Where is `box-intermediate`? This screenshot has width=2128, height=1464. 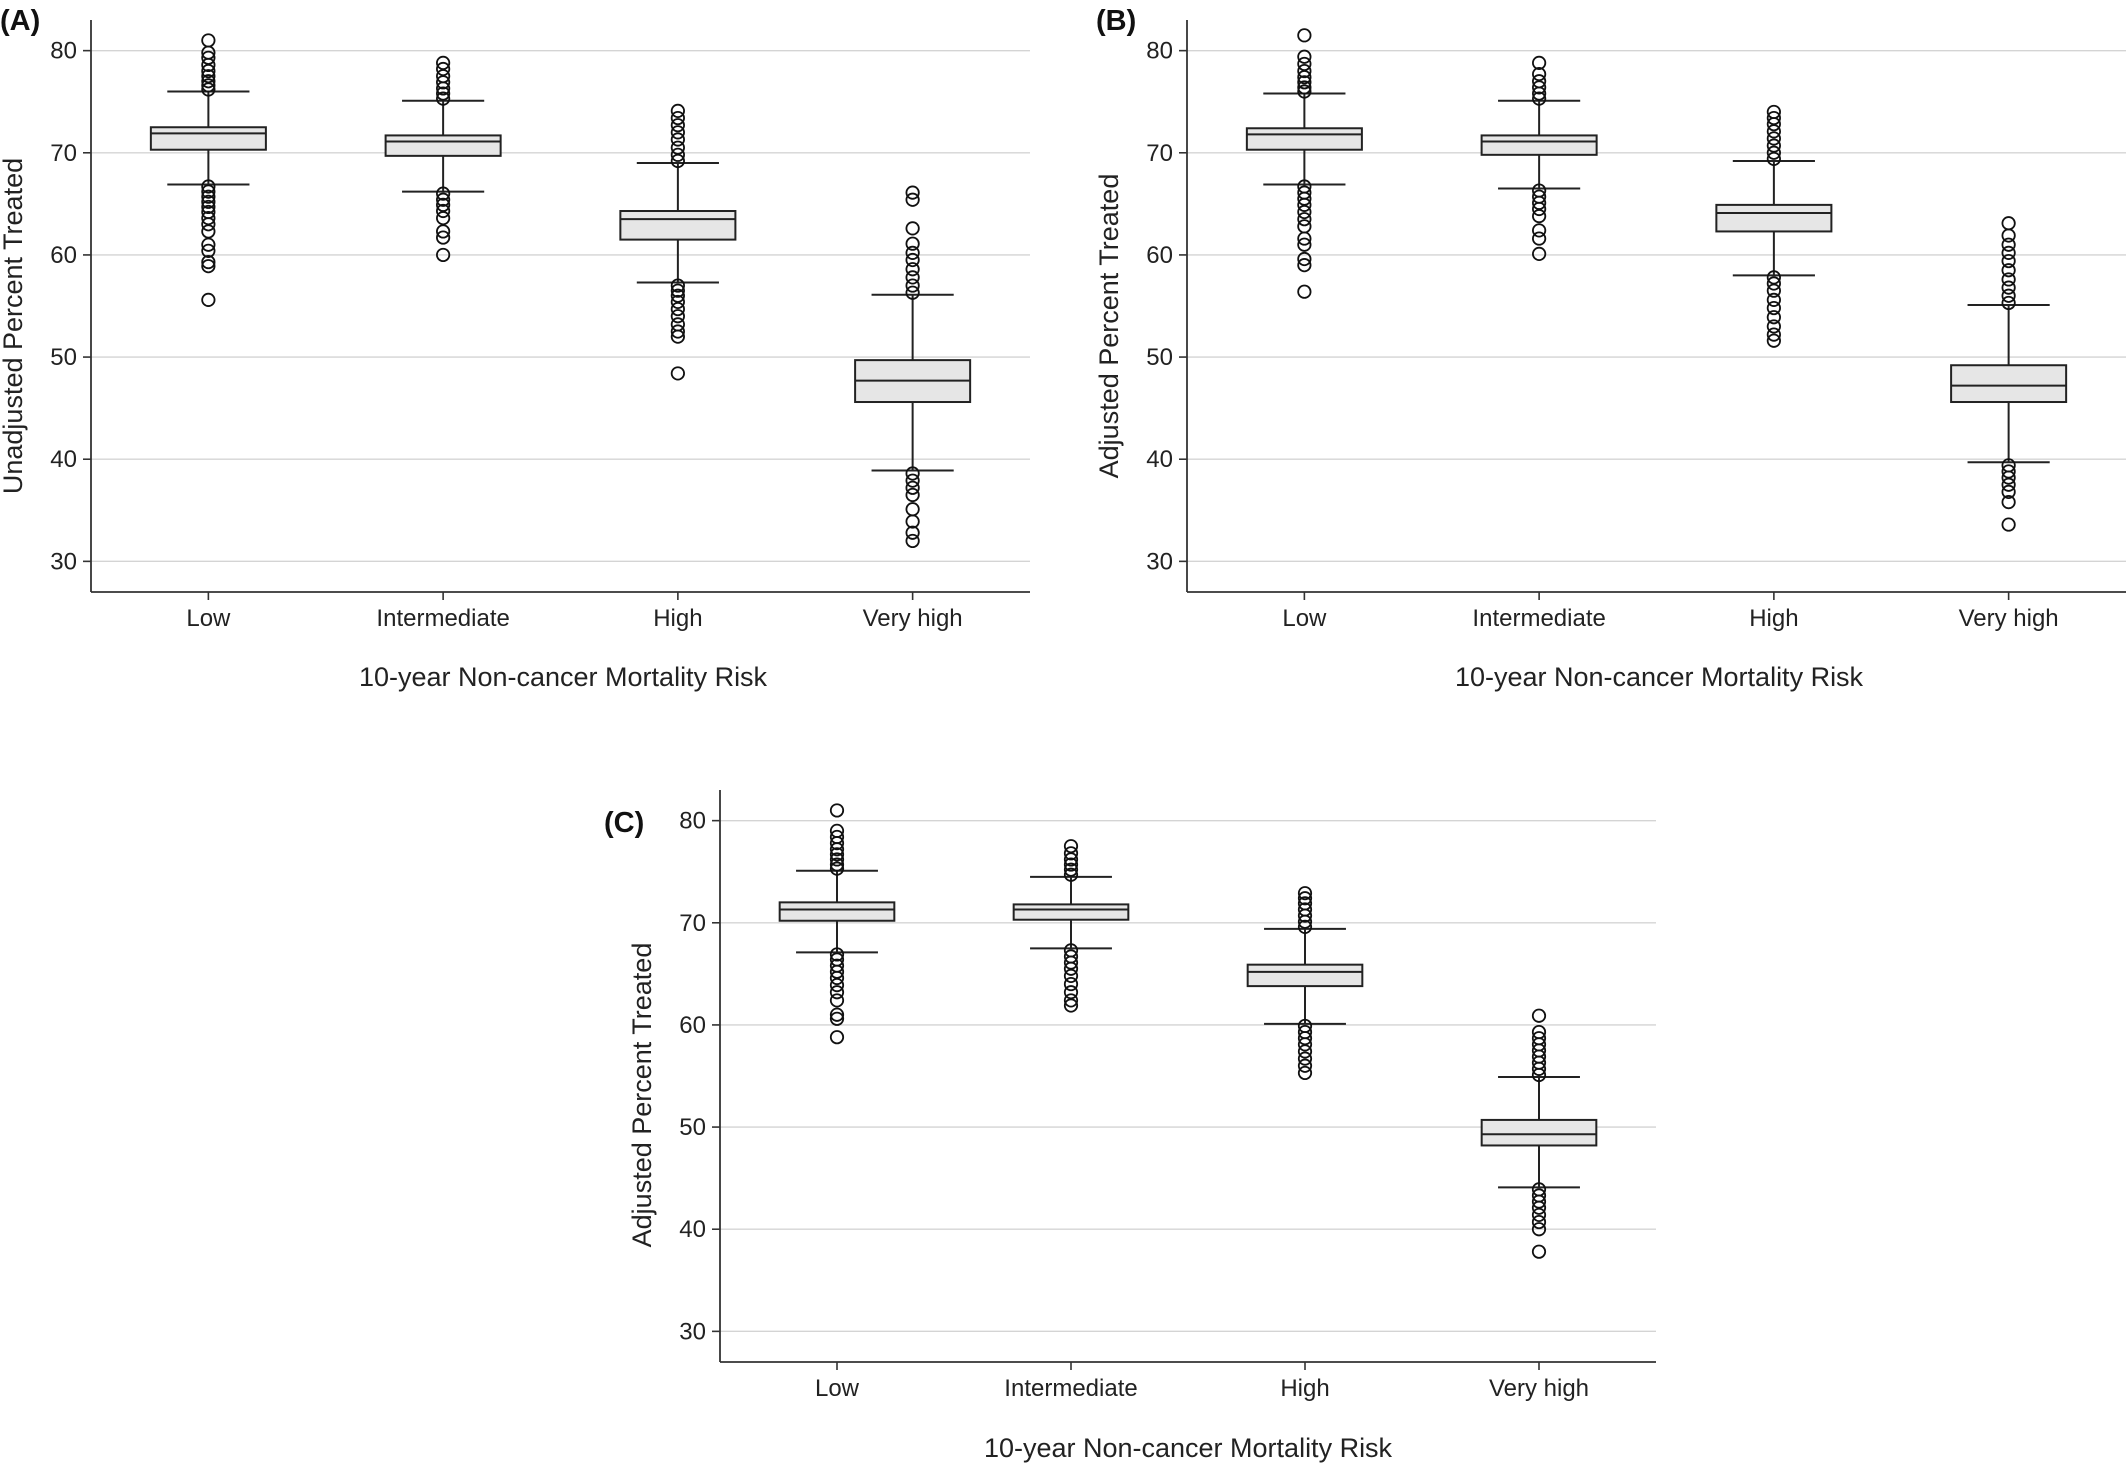
box-intermediate is located at coordinates (1071, 912).